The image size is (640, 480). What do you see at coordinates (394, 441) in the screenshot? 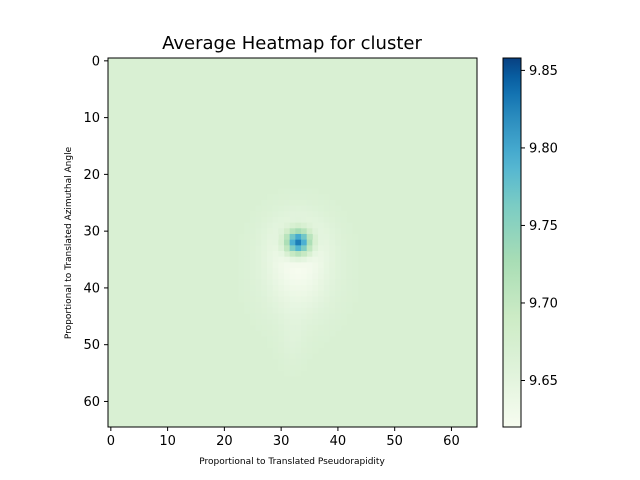
I see `x-tick-label: 50` at bounding box center [394, 441].